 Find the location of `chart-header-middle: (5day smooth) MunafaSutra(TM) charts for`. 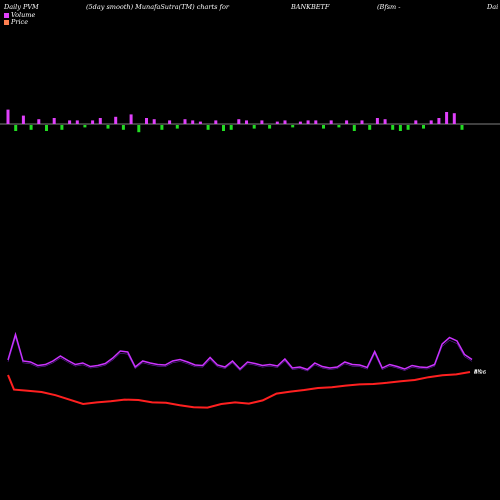

chart-header-middle: (5day smooth) MunafaSutra(TM) charts for is located at coordinates (157, 7).